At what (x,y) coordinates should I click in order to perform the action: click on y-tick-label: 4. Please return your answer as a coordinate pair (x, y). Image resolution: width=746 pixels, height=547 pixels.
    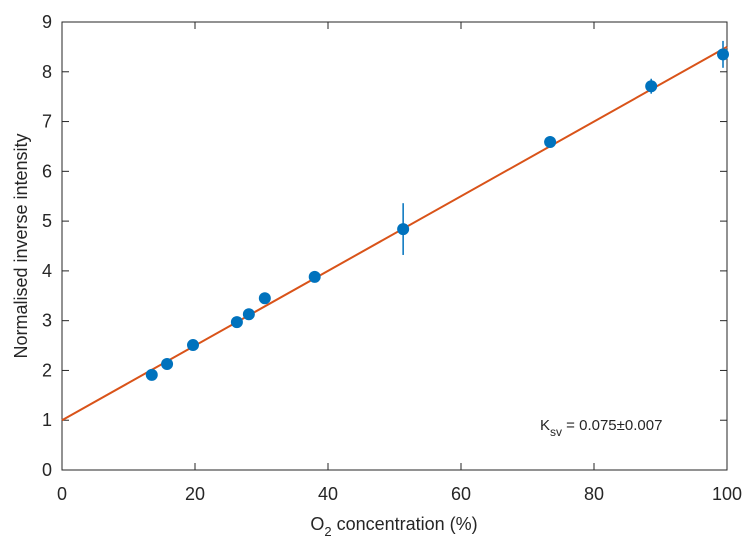
    Looking at the image, I should click on (47, 271).